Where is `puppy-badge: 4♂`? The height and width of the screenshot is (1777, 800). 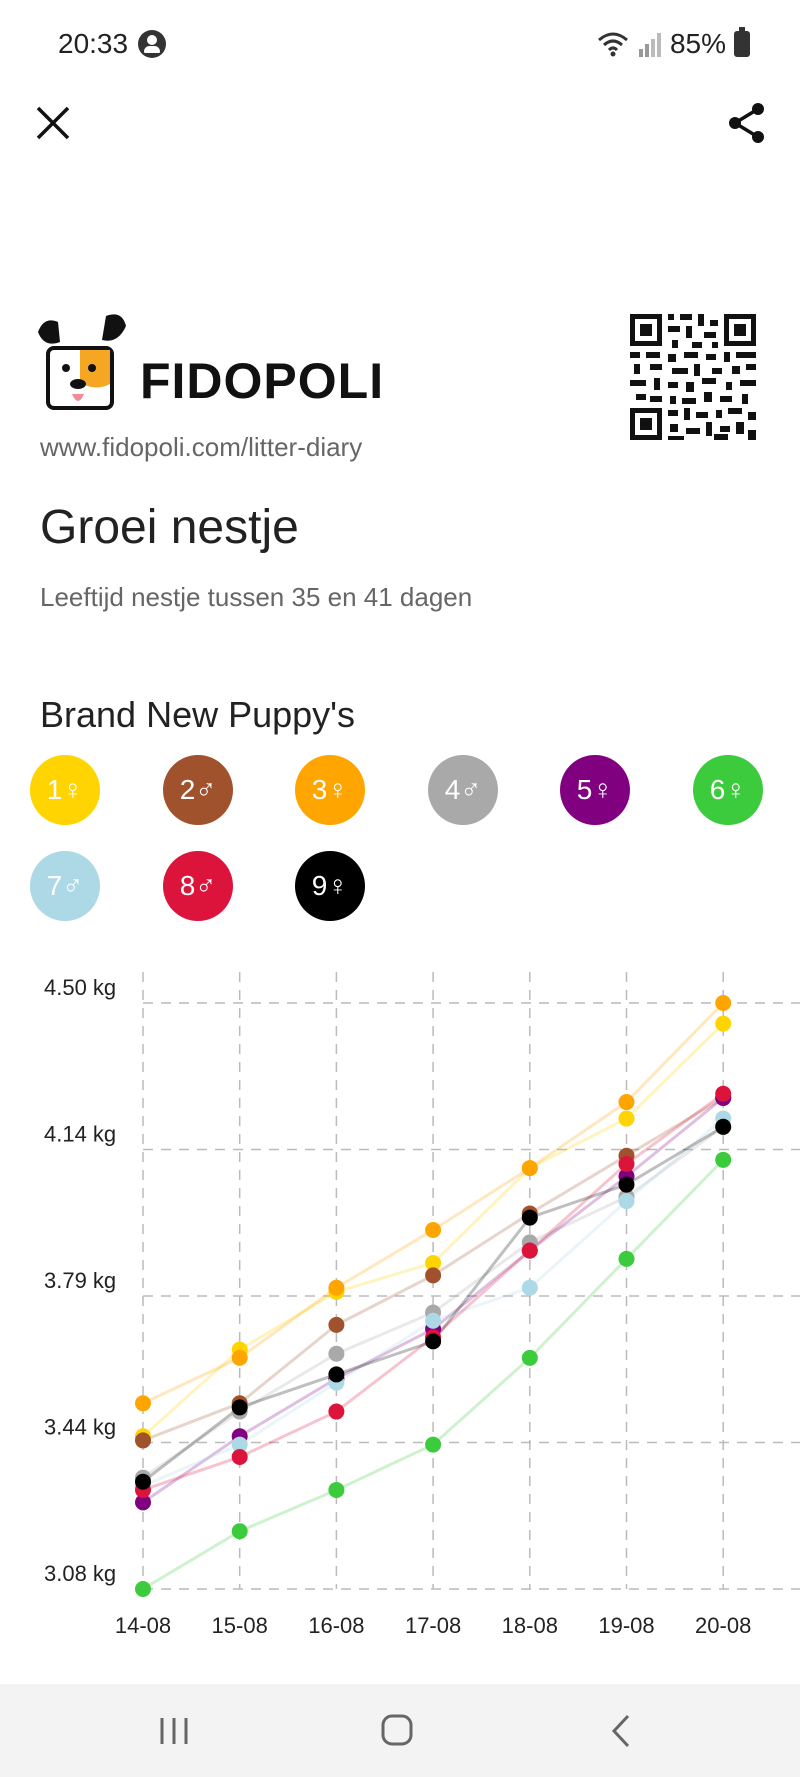 puppy-badge: 4♂ is located at coordinates (463, 790).